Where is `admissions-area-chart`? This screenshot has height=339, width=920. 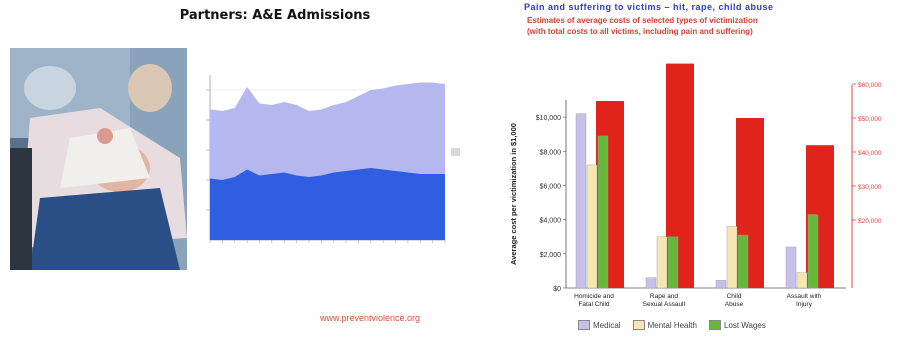 admissions-area-chart is located at coordinates (333, 159).